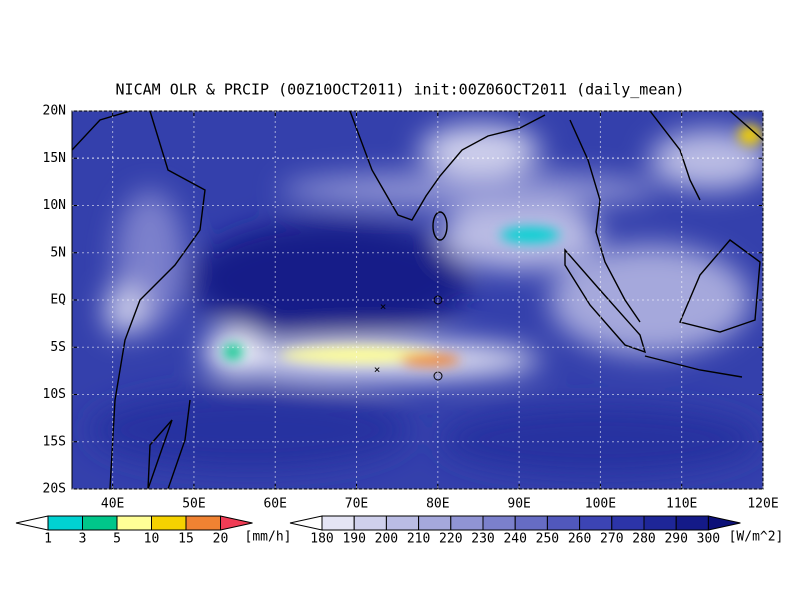  I want to click on lat-tick-label: 10S, so click(54, 394).